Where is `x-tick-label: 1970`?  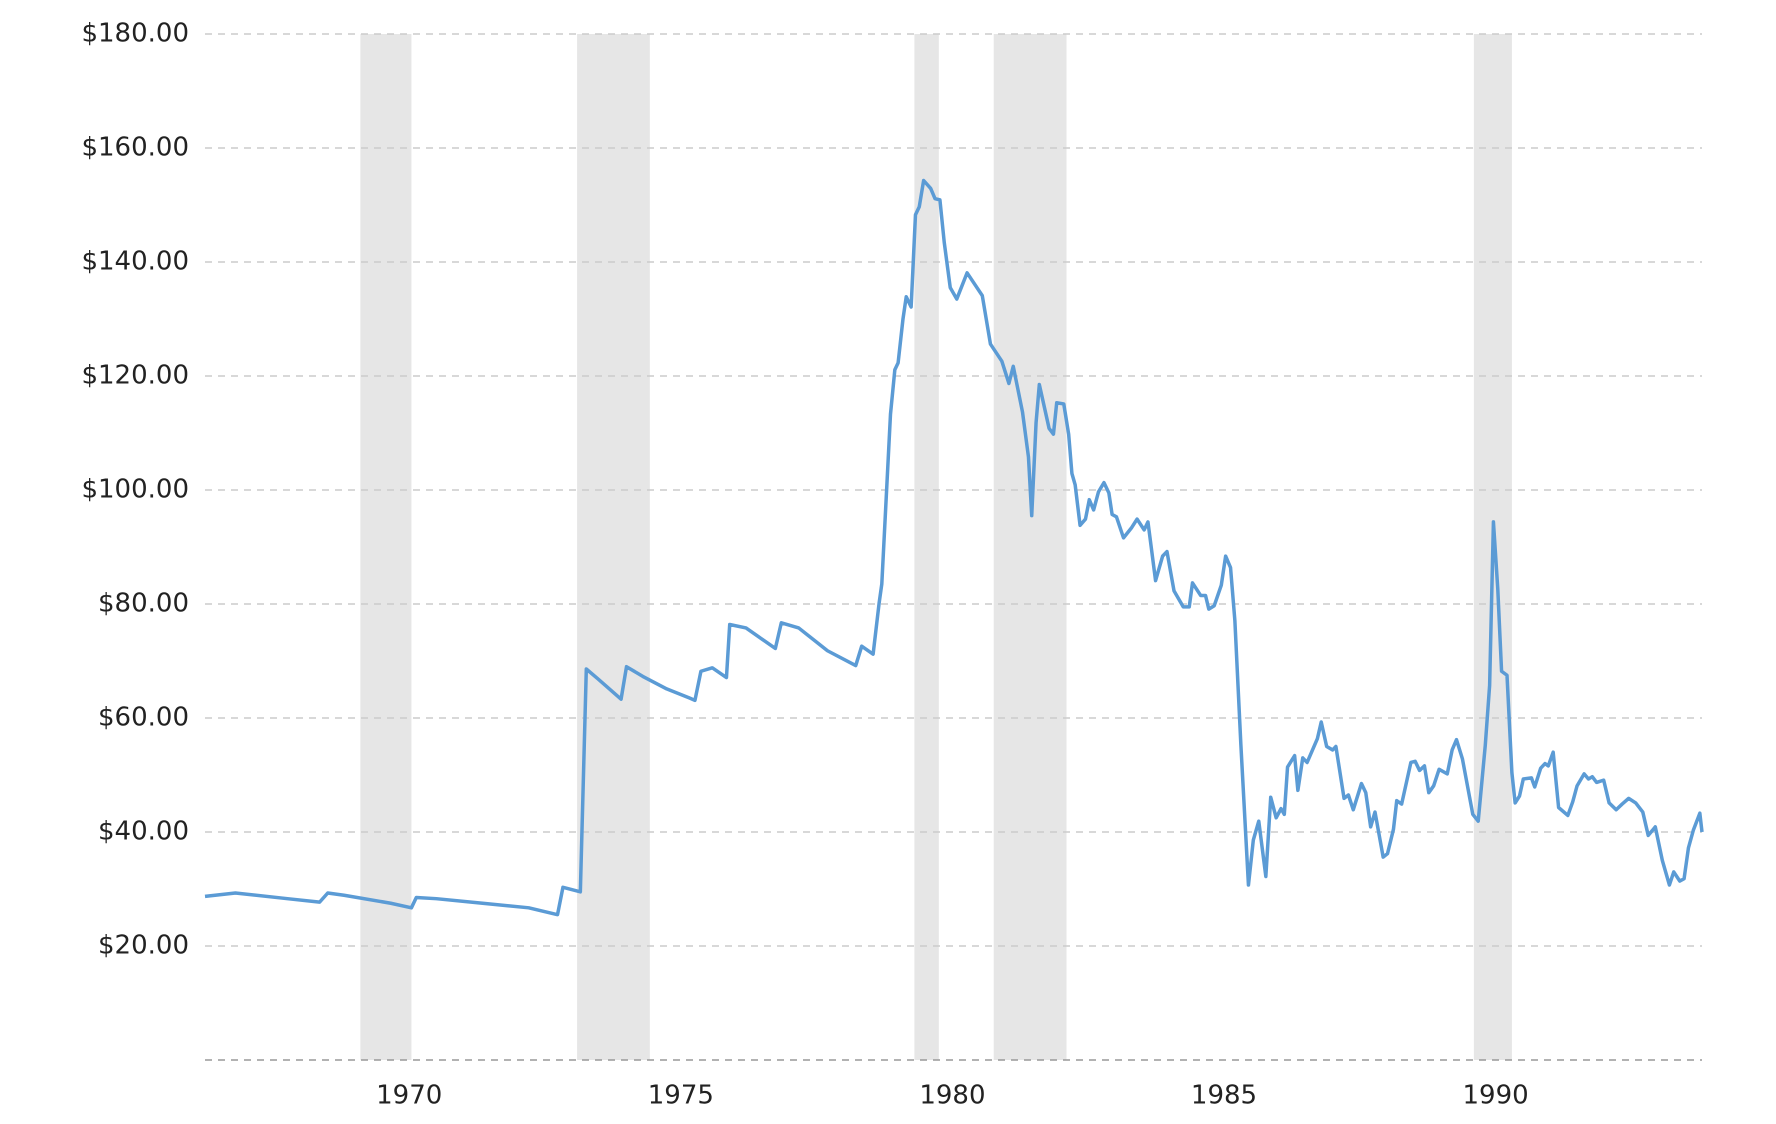 x-tick-label: 1970 is located at coordinates (409, 1096).